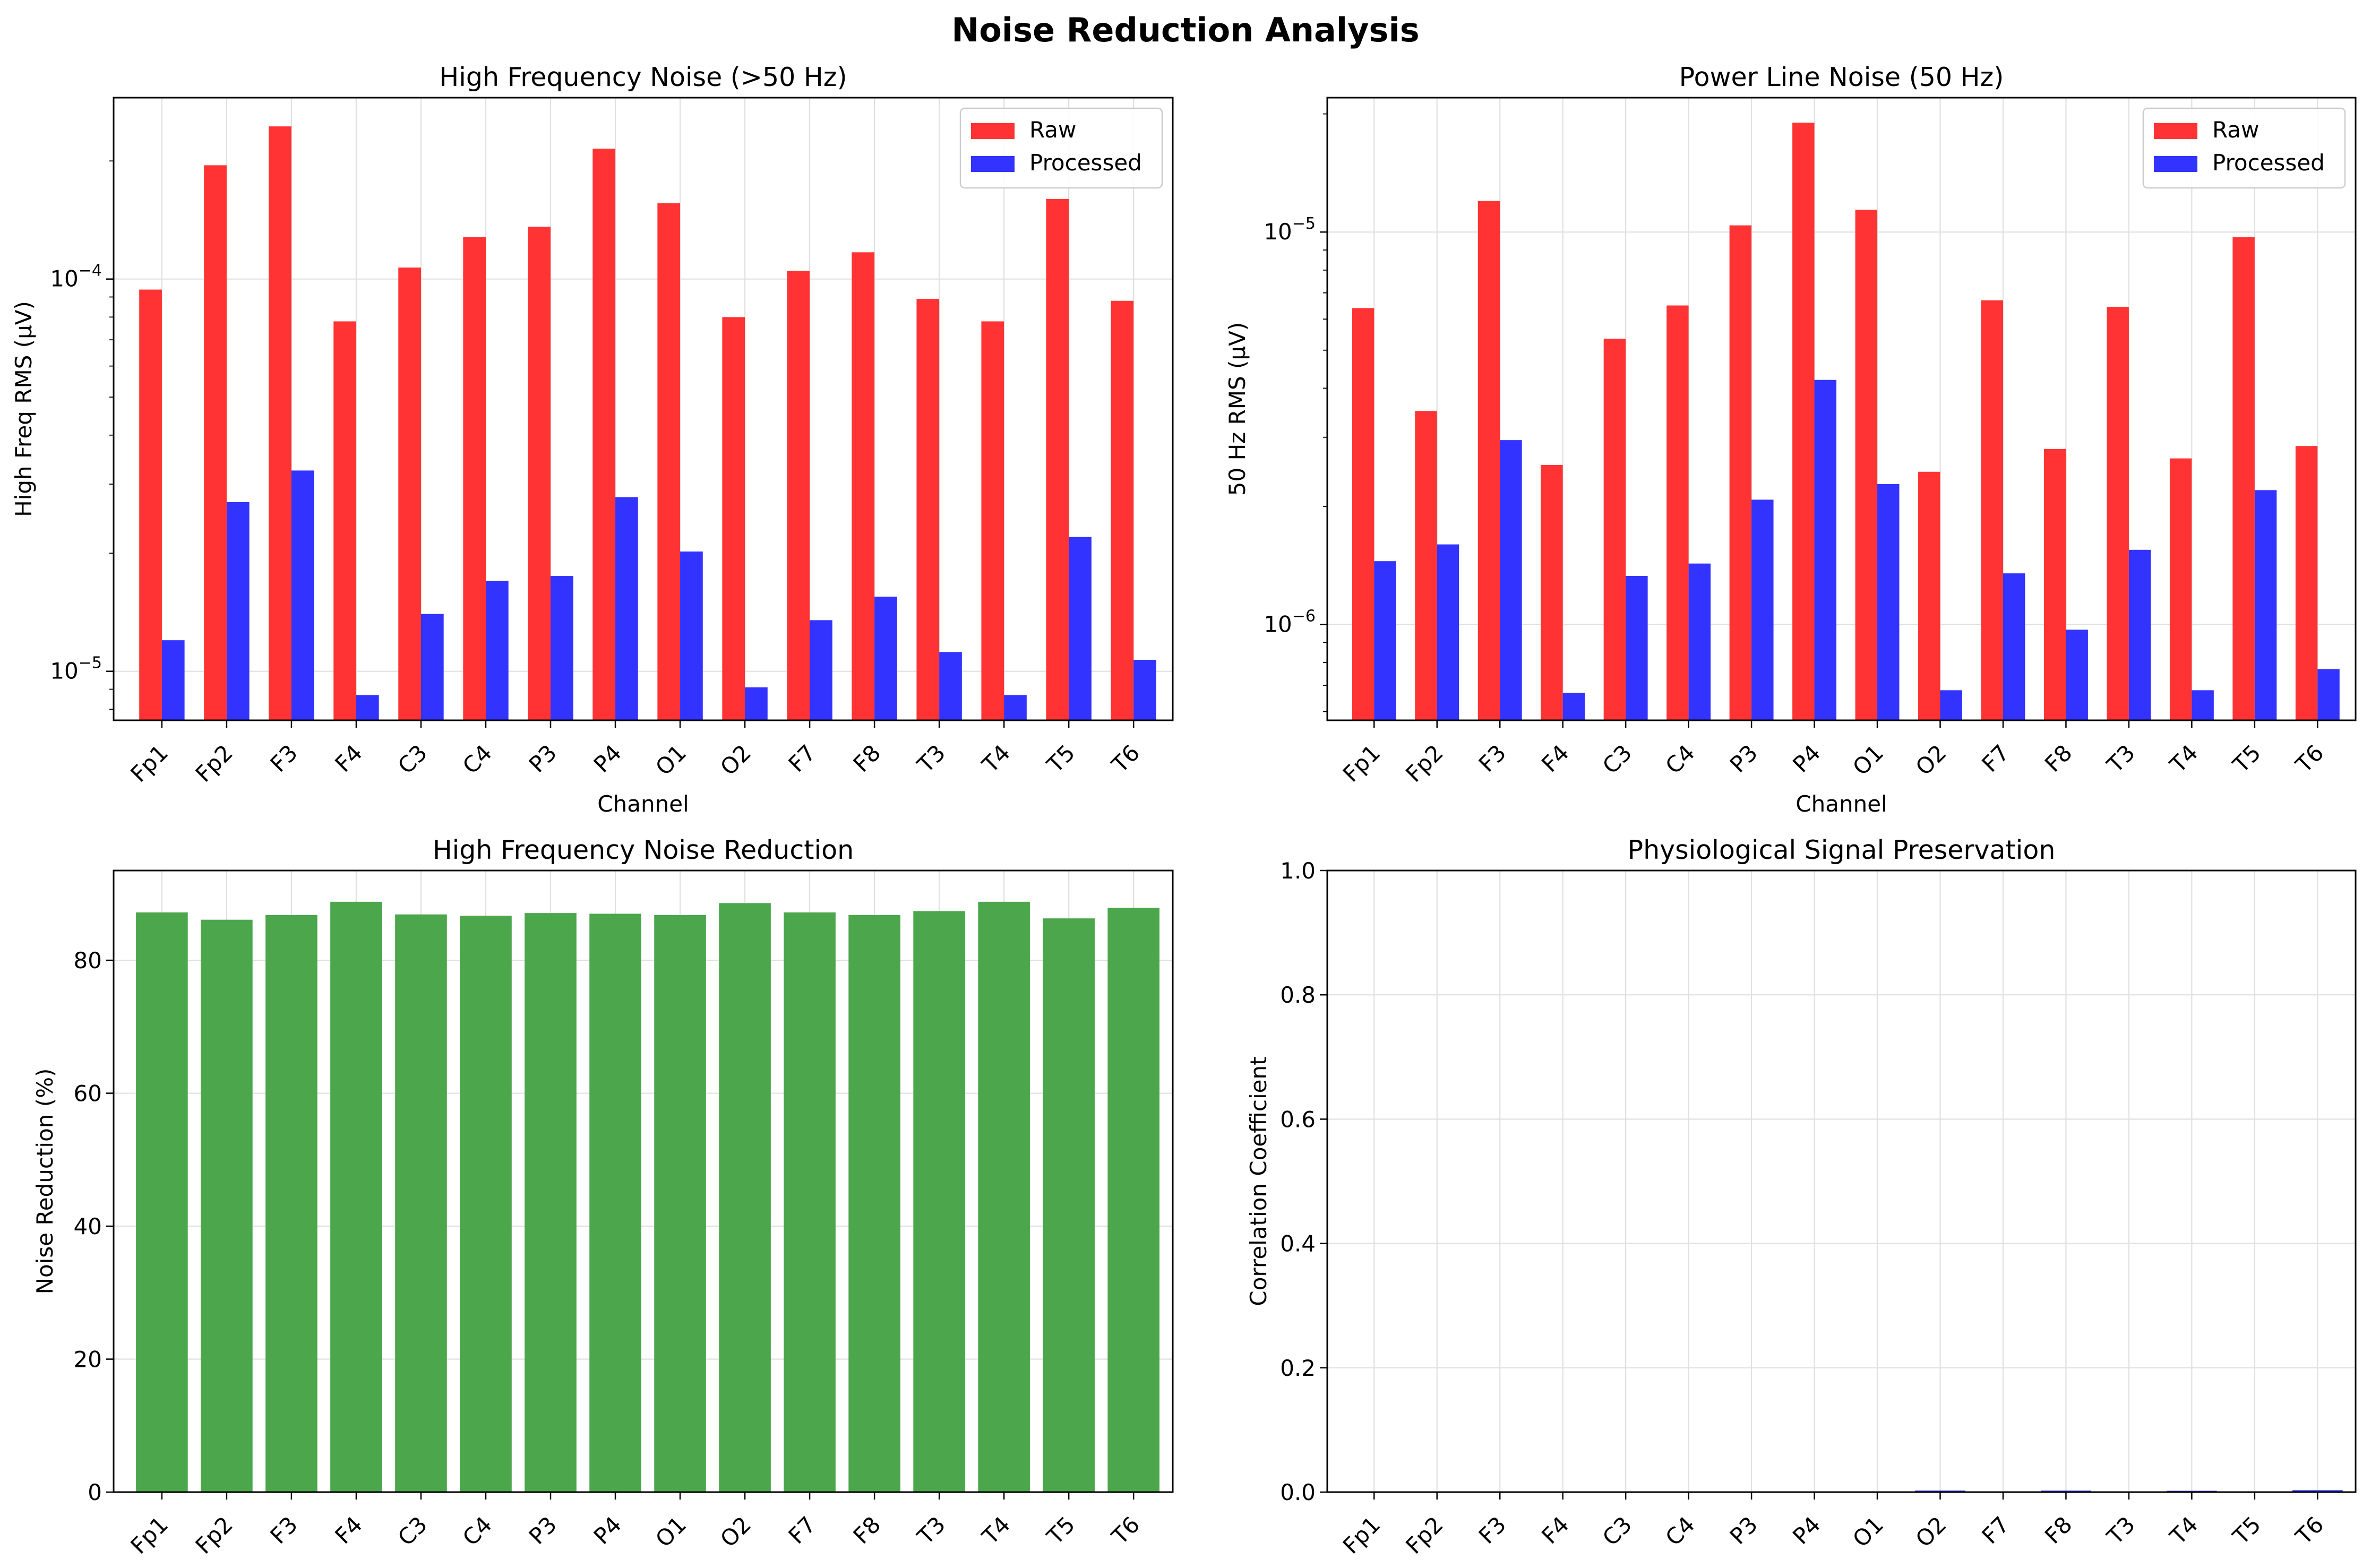  I want to click on chart-title: Physiological Signal Preservation, so click(1842, 850).